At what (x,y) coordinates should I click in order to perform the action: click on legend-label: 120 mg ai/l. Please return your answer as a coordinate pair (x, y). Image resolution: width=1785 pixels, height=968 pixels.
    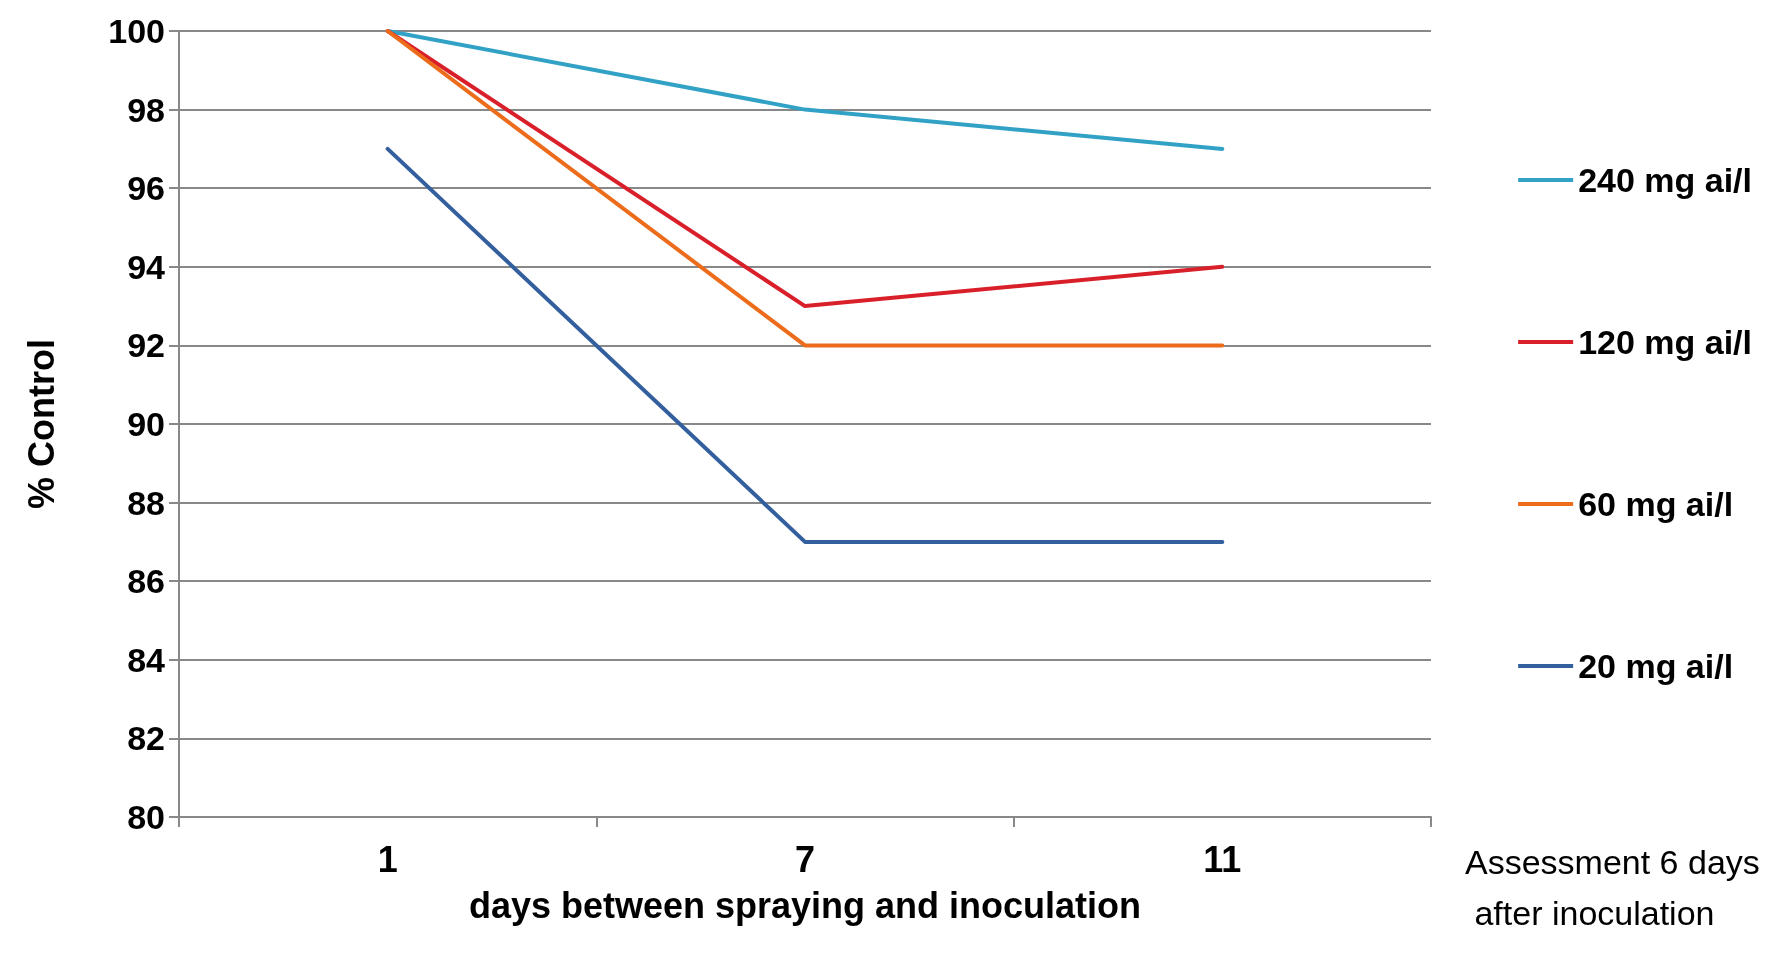
    Looking at the image, I should click on (1665, 342).